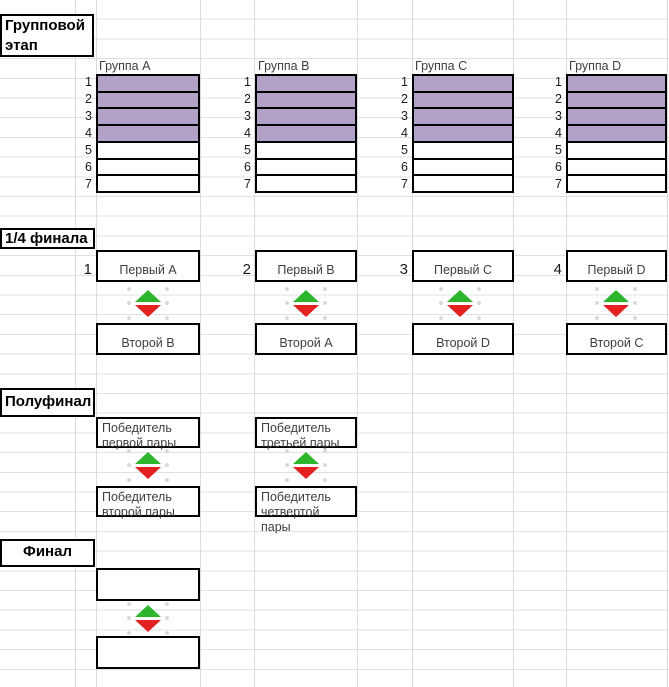 The image size is (669, 687). Describe the element at coordinates (148, 652) in the screenshot. I see `final-bottom-slot` at that location.